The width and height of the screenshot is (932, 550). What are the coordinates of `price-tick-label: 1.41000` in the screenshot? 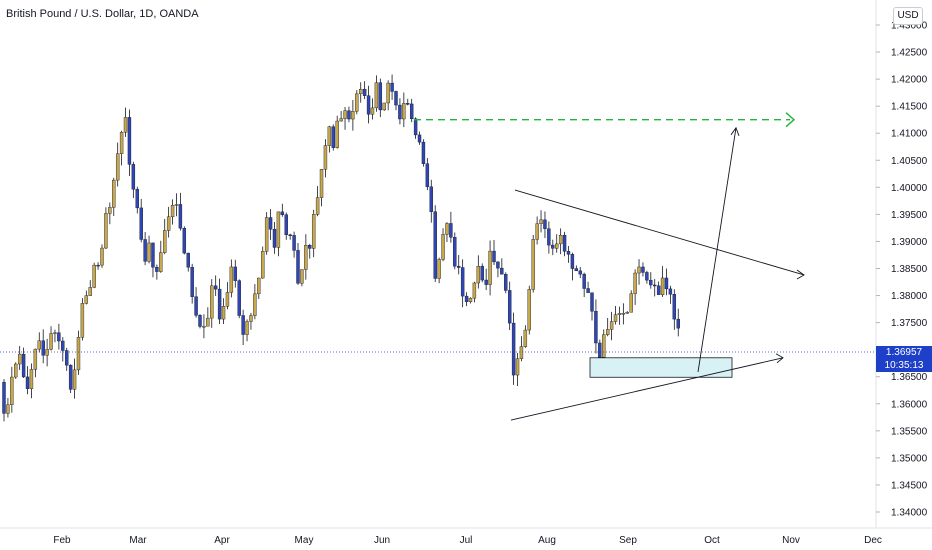 It's located at (909, 134).